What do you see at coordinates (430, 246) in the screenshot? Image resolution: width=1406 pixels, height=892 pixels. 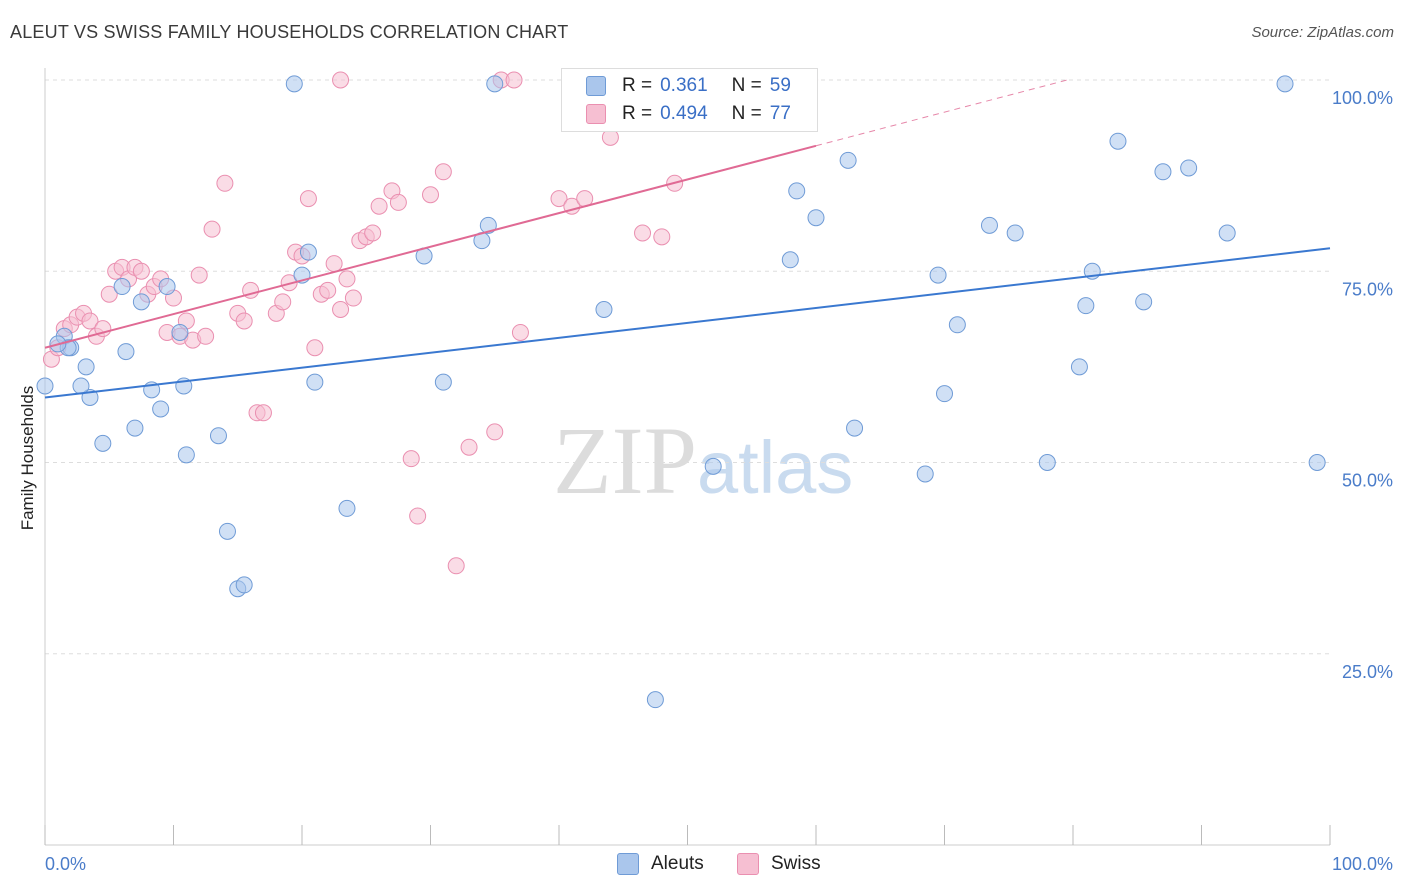 I see `swiss-trend-line` at bounding box center [430, 246].